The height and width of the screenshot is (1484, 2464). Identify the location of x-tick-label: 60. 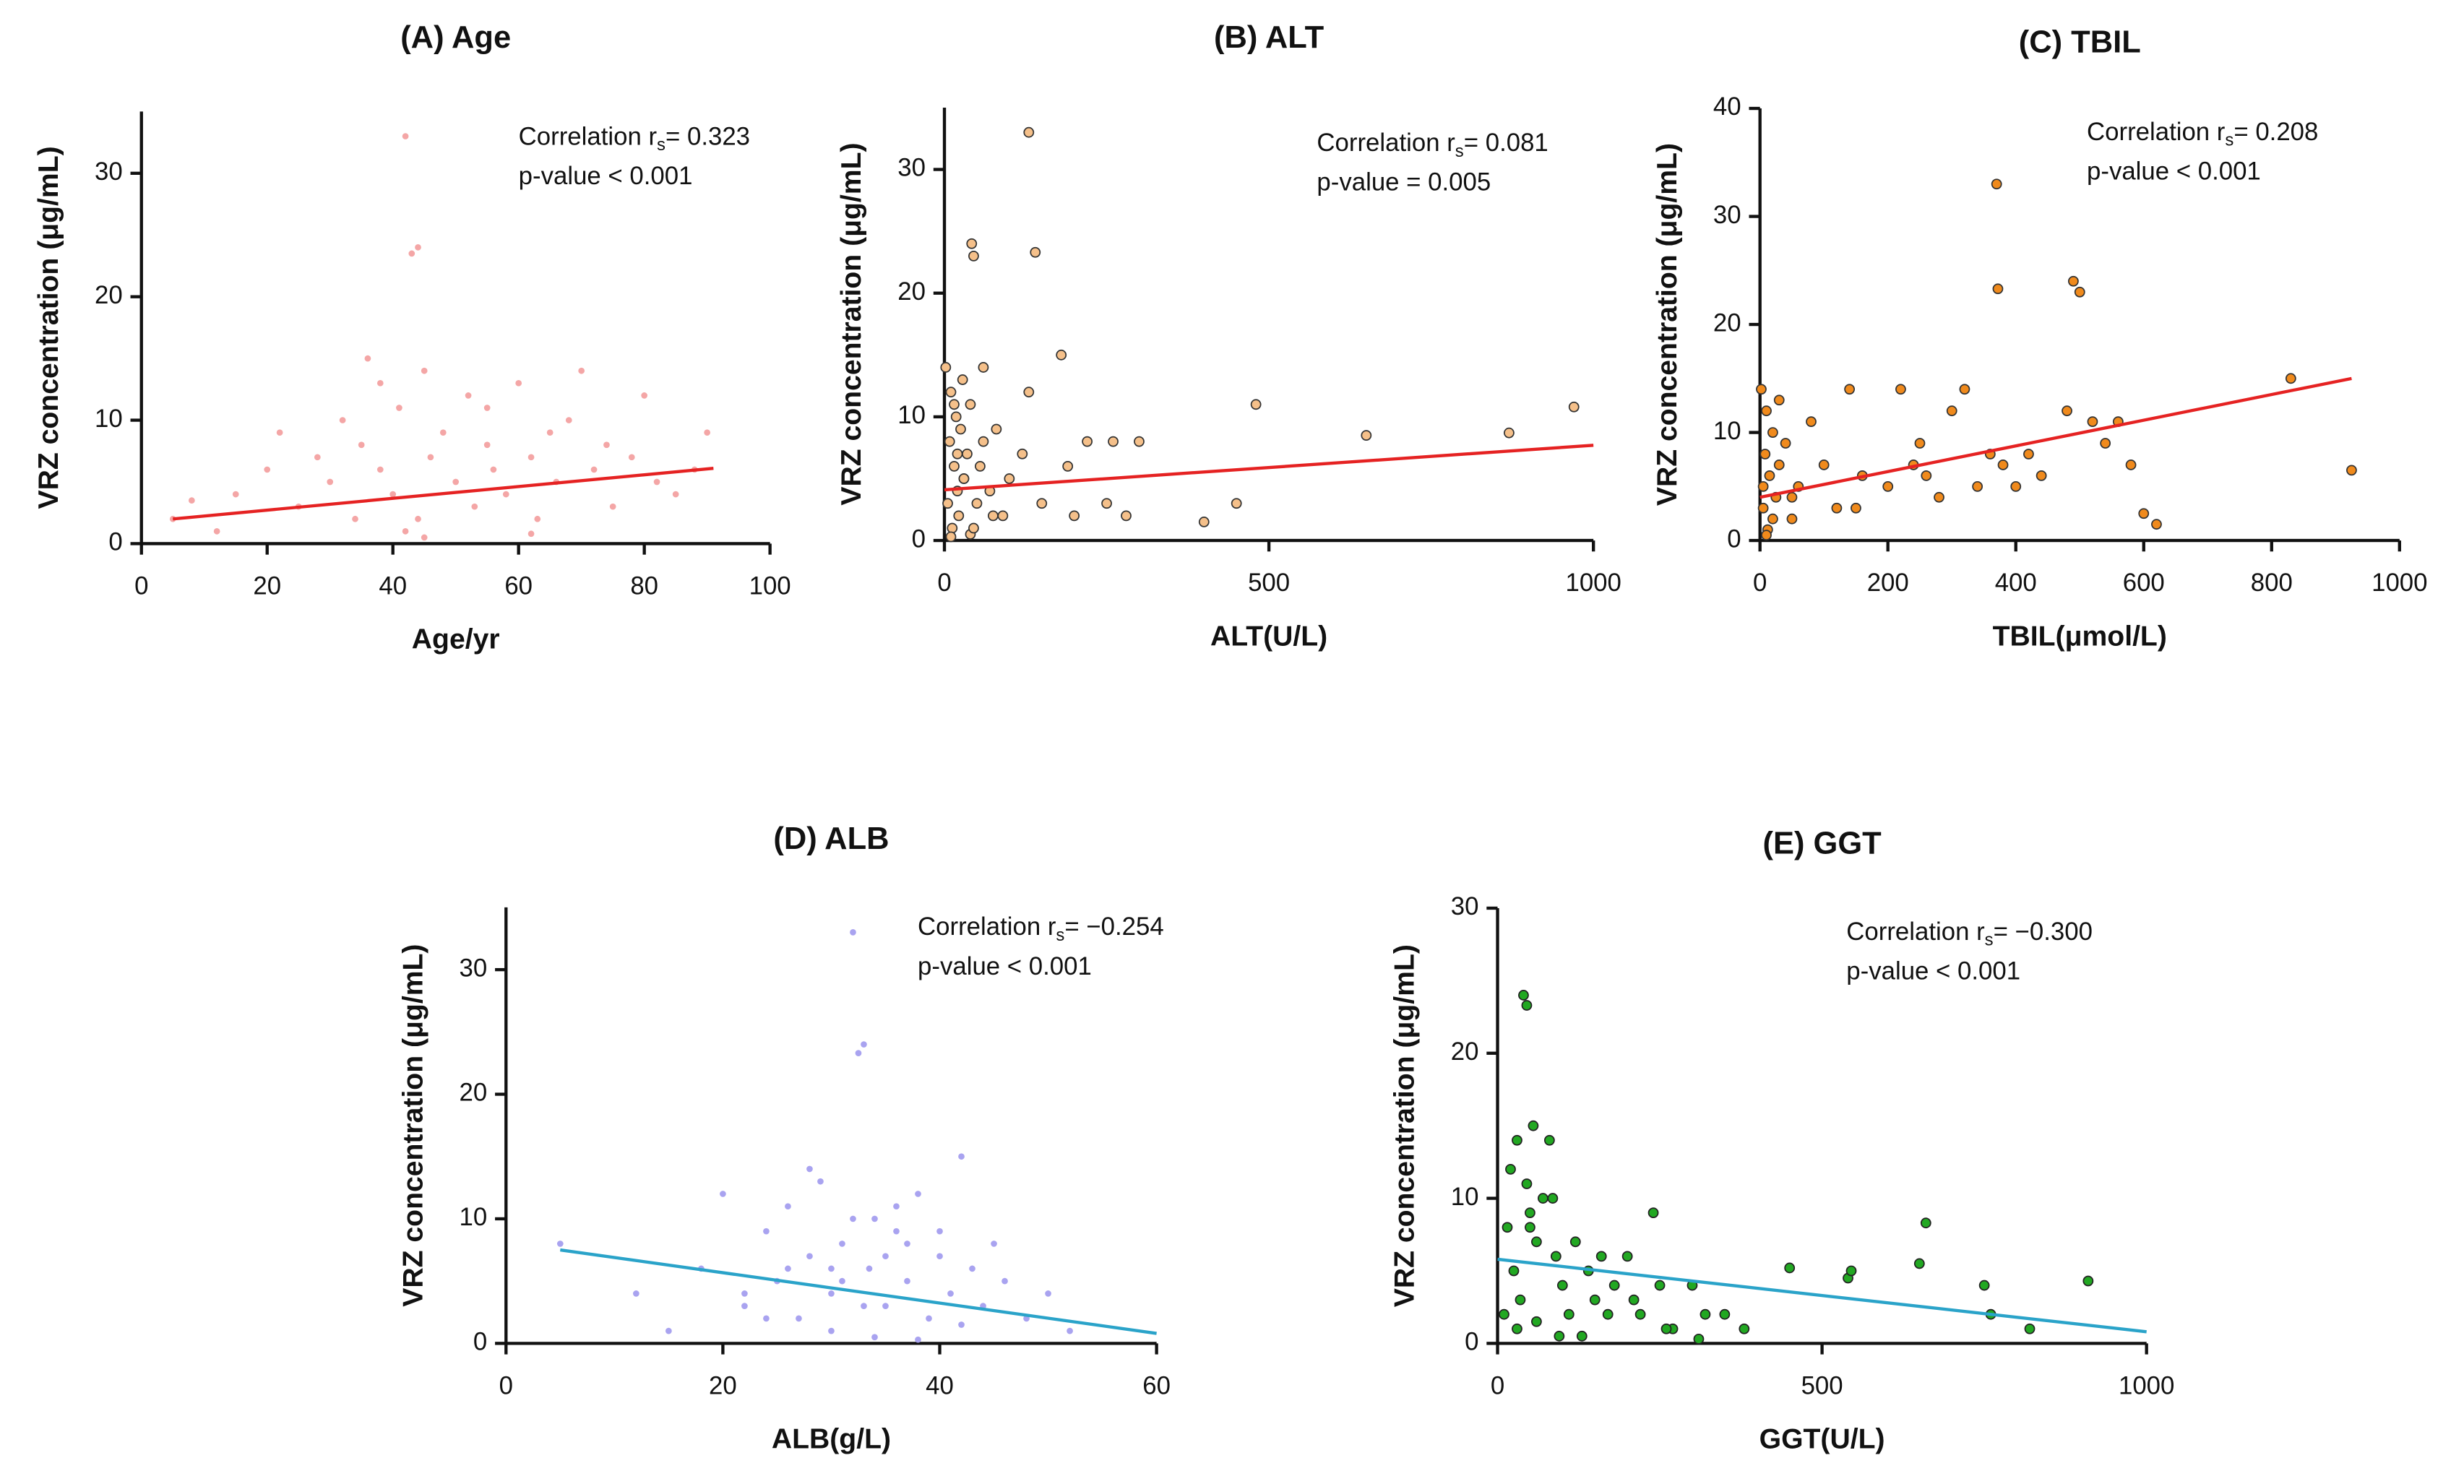
(1156, 1385).